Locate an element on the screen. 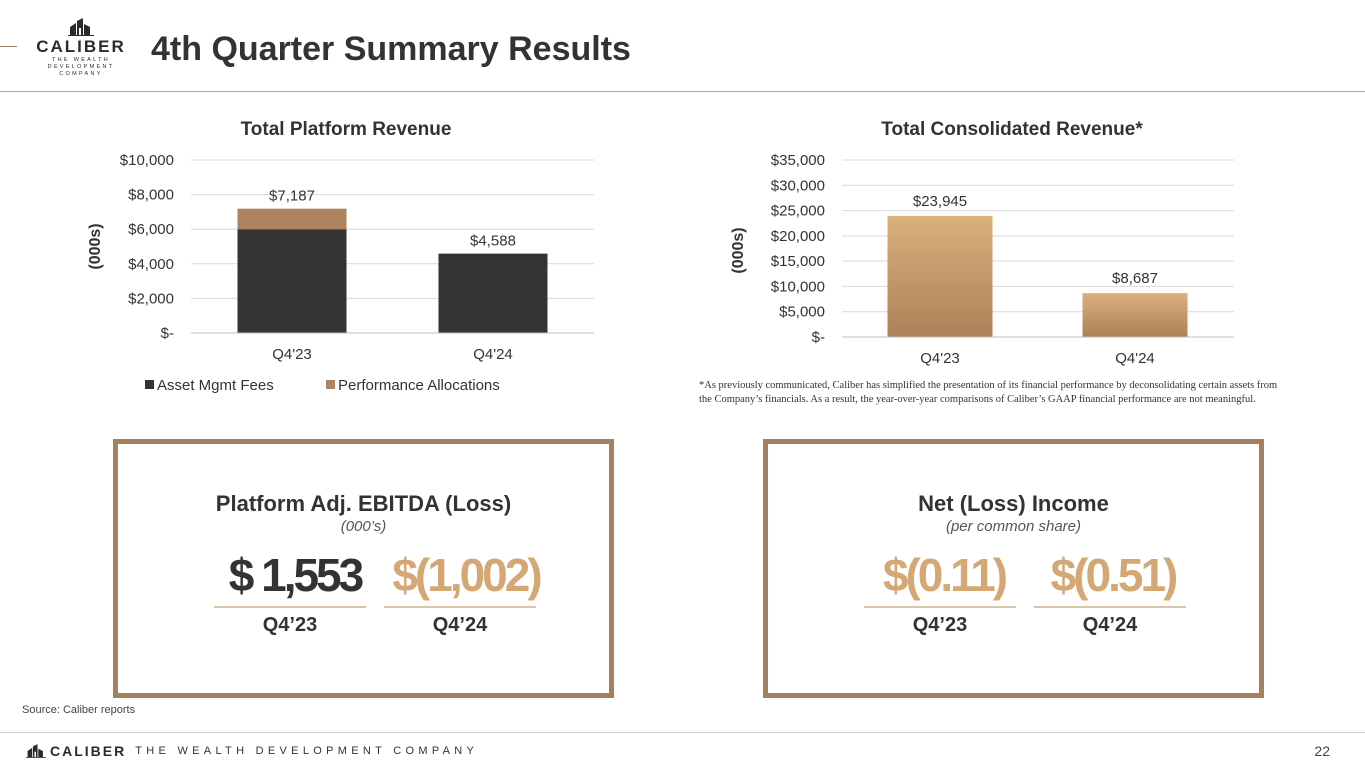  net-income-value-q423: $(0.11) is located at coordinates (945, 575).